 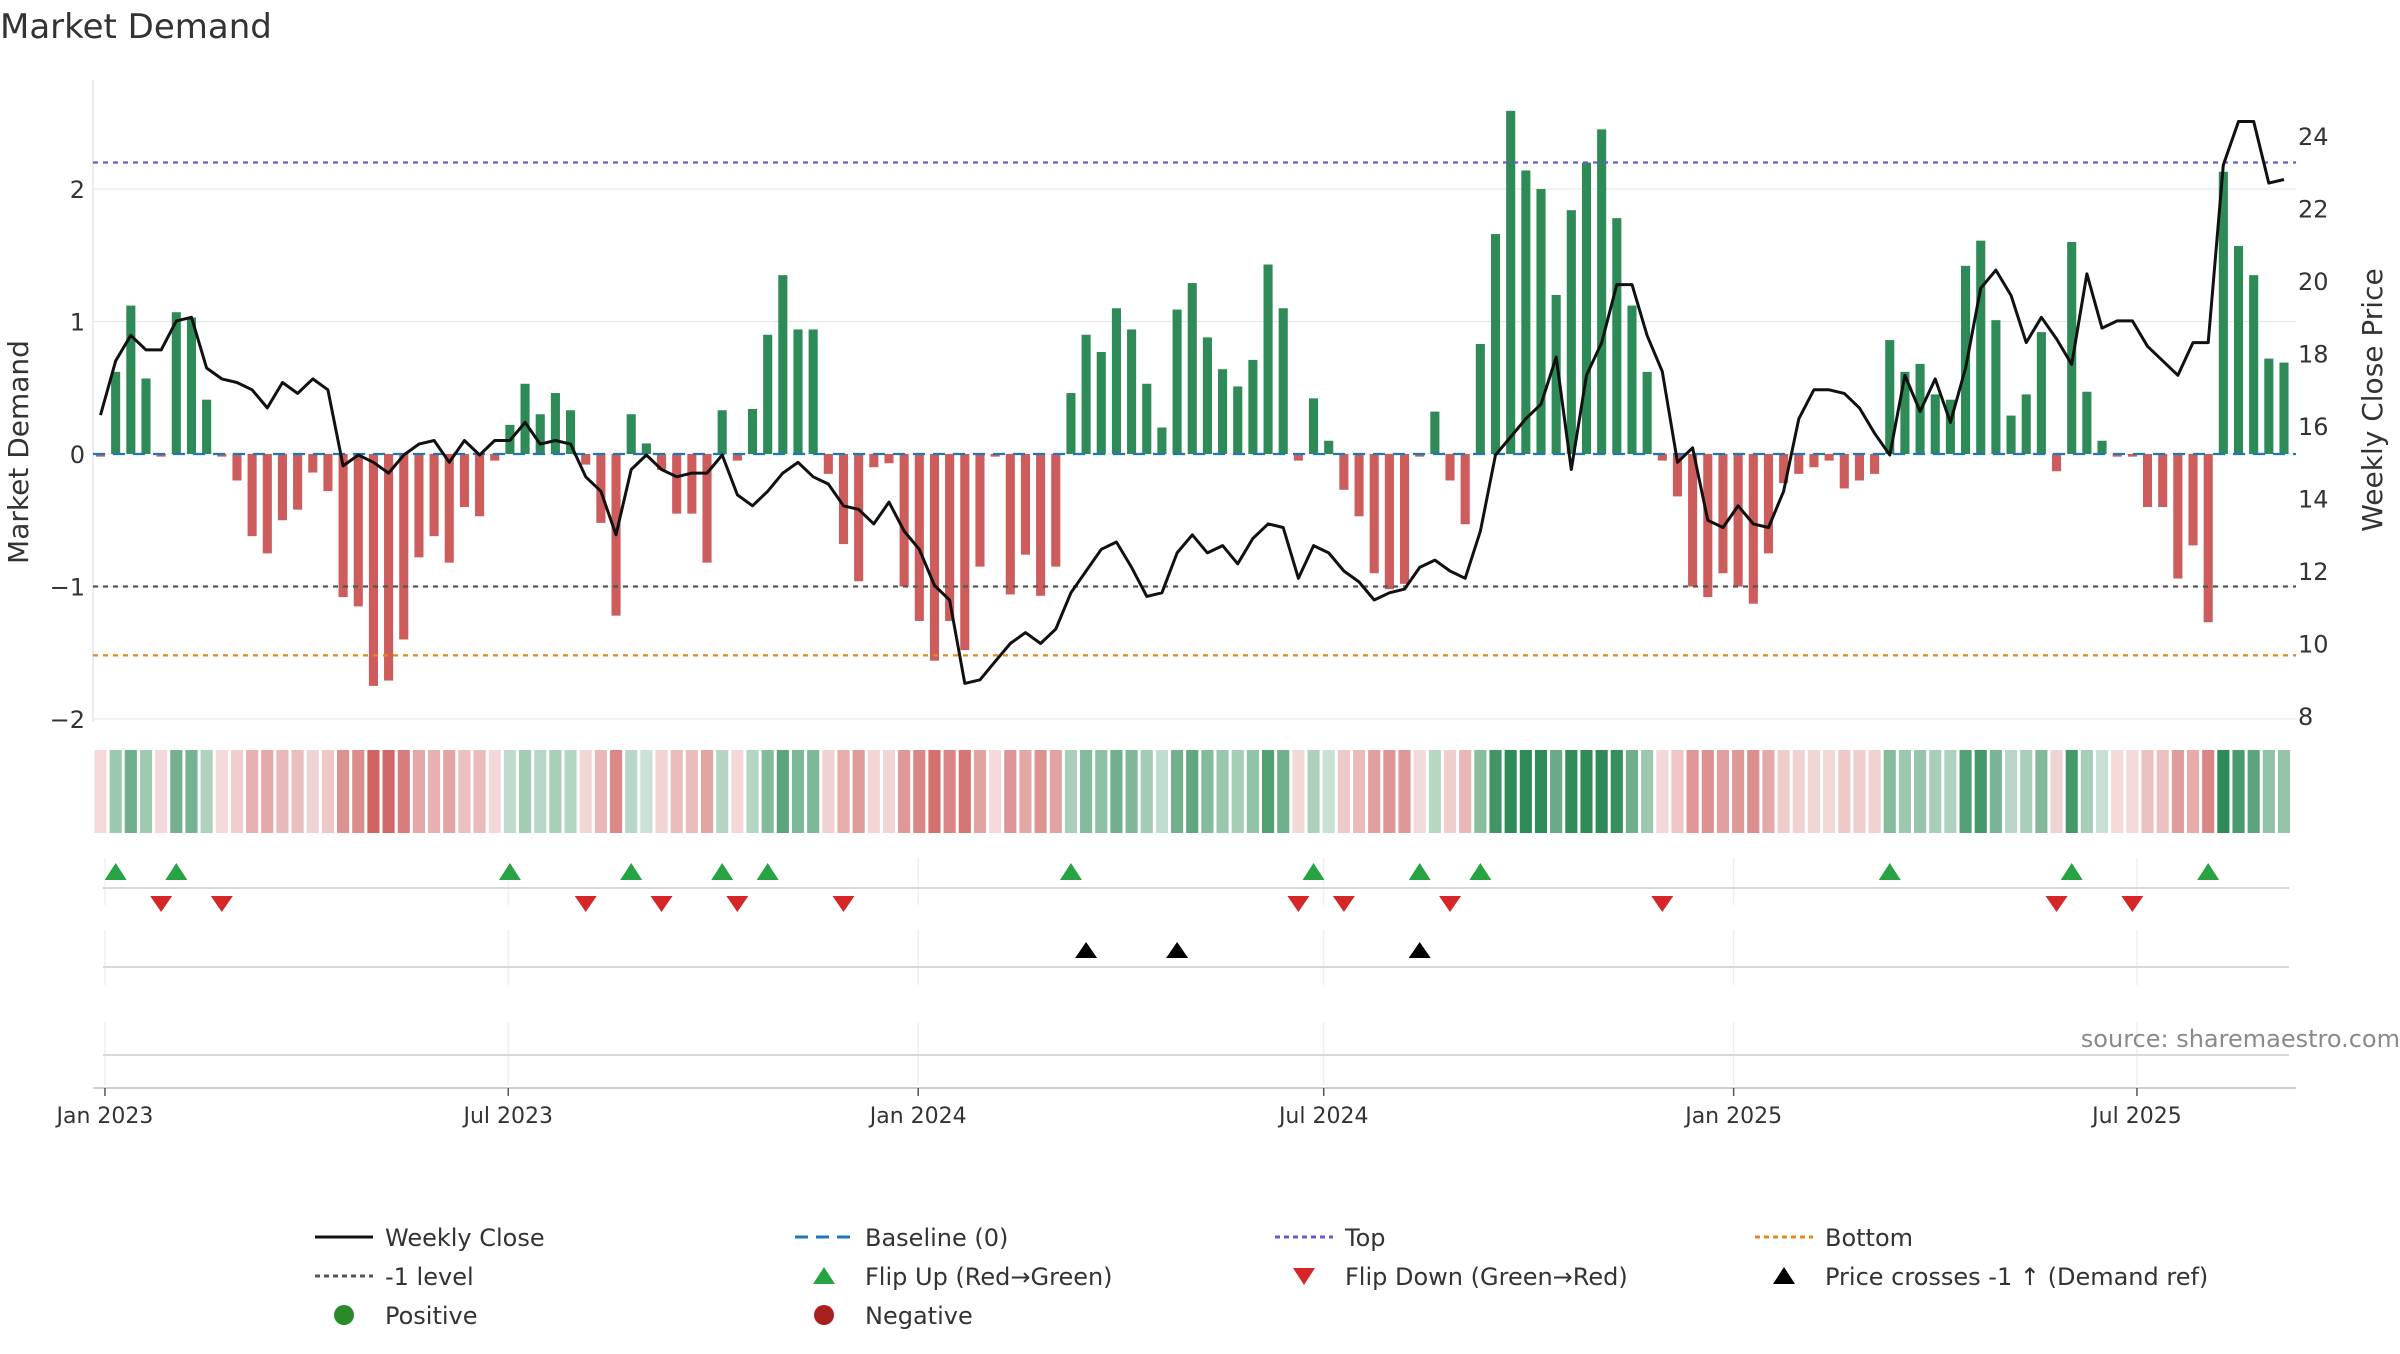 I want to click on y-tick-right-label: 18, so click(x=2313, y=355).